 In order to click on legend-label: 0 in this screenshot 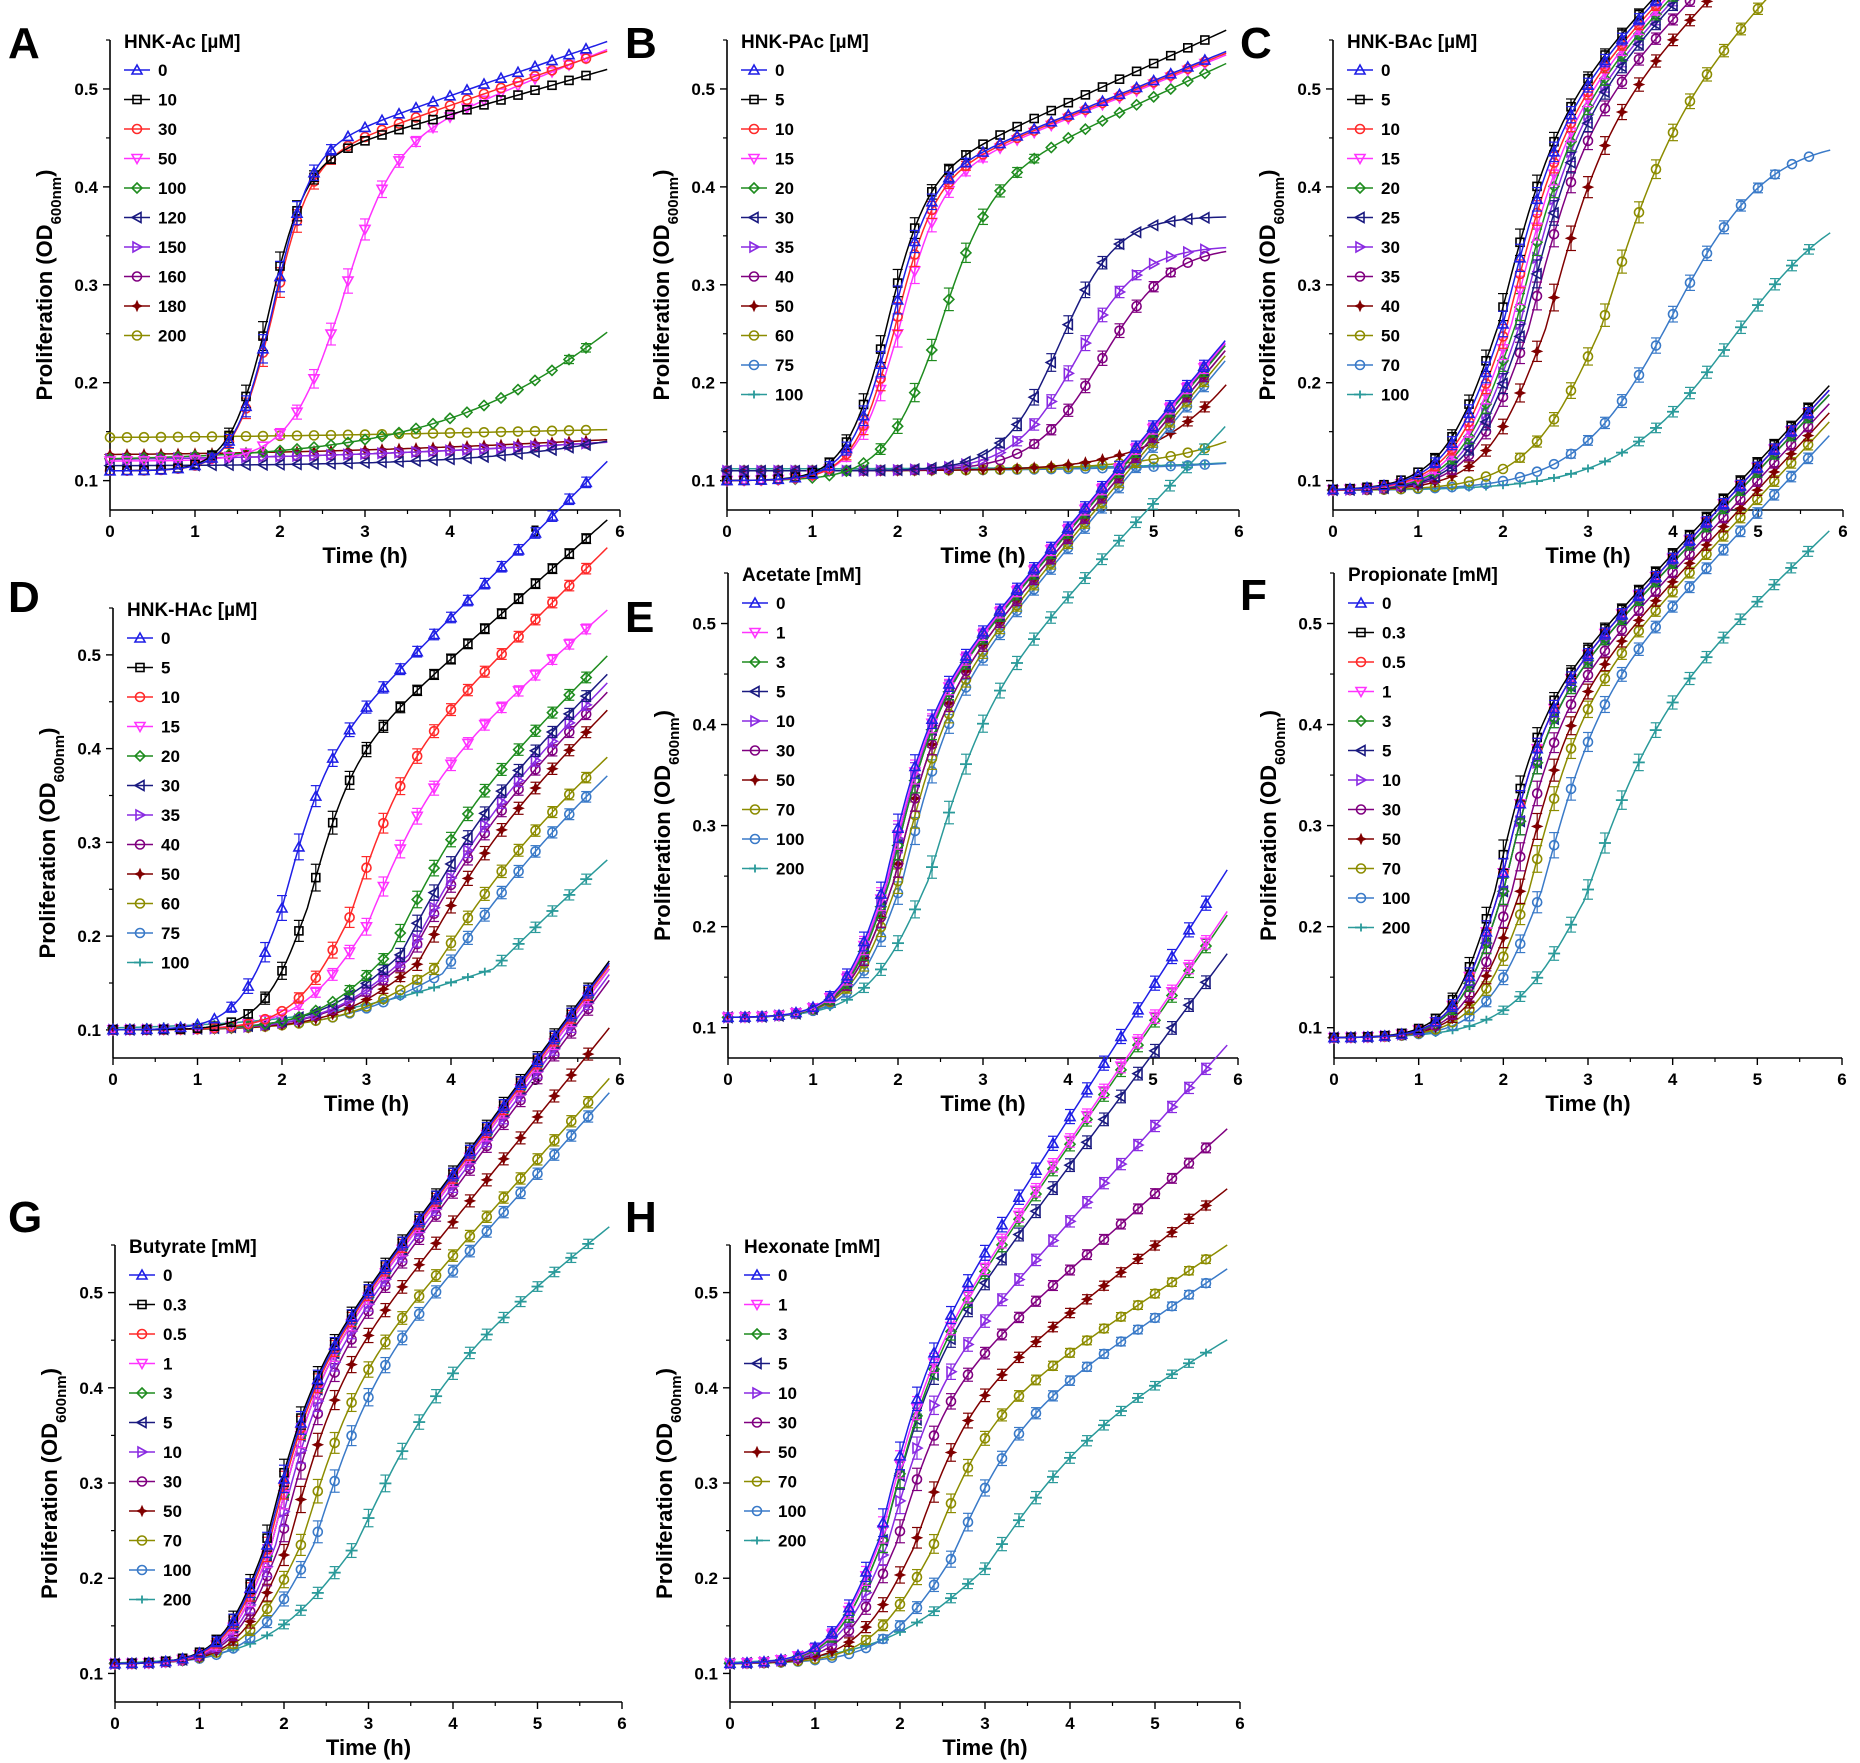, I will do `click(779, 70)`.